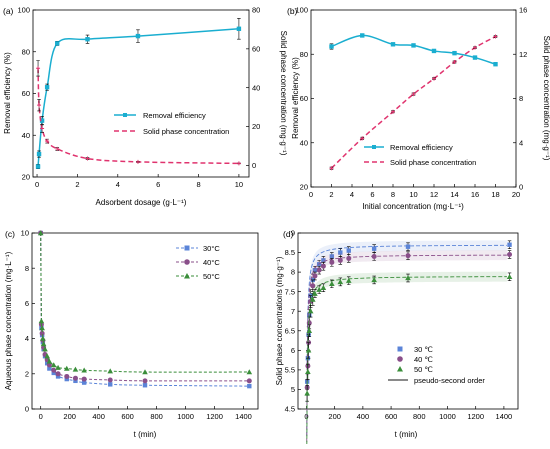 The width and height of the screenshot is (550, 449). I want to click on panel-d-legend: 30 ℃ 40 ℃ 50 ℃ pseudo-second order, so click(436, 365).